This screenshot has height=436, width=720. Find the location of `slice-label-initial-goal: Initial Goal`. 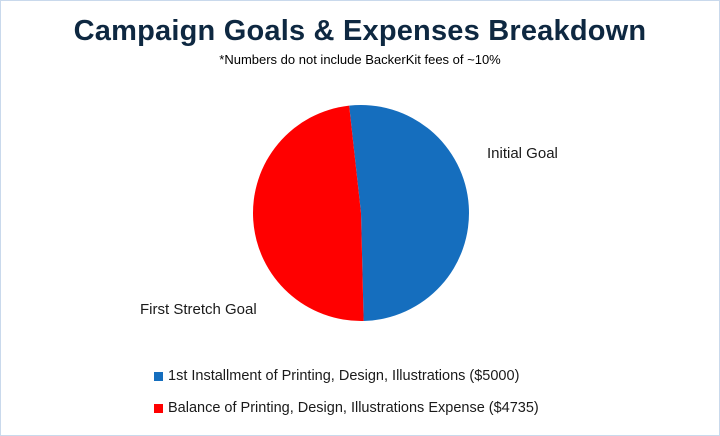

slice-label-initial-goal: Initial Goal is located at coordinates (522, 153).